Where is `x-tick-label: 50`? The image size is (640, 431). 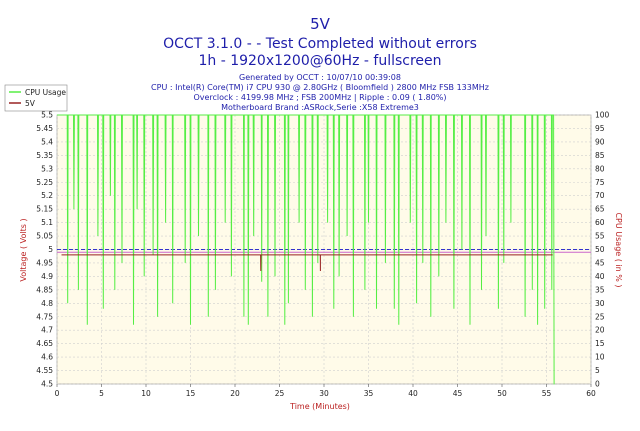
x-tick-label: 50 is located at coordinates (502, 393).